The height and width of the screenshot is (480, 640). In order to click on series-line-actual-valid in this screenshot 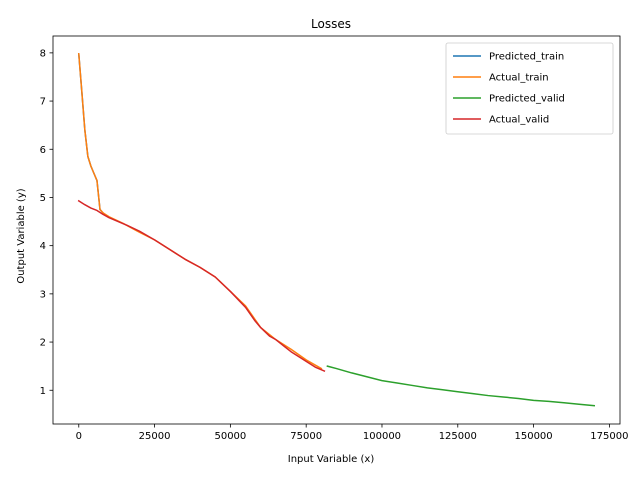, I will do `click(201, 285)`.